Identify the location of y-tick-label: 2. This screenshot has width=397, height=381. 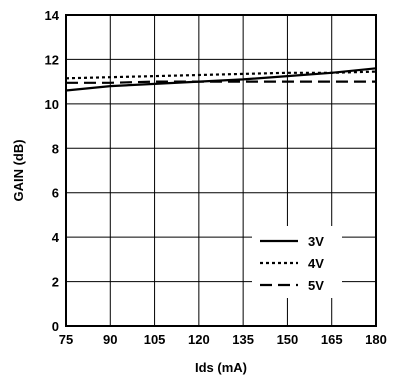
(55, 282).